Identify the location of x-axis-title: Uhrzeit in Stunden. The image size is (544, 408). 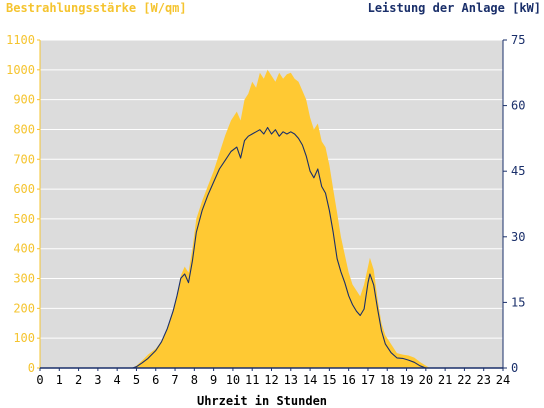
(262, 401).